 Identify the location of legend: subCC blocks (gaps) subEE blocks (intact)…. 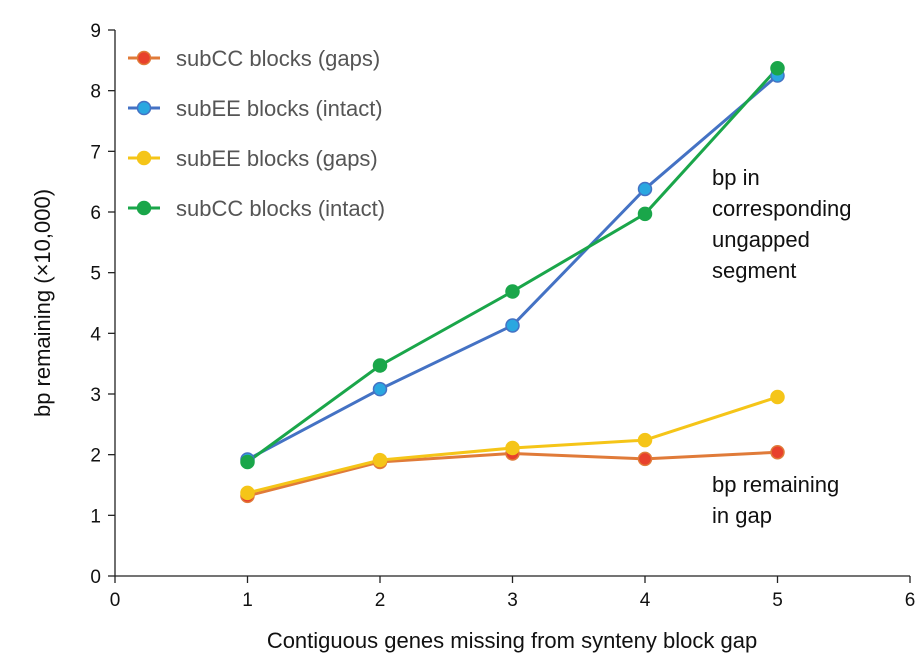
(256, 133).